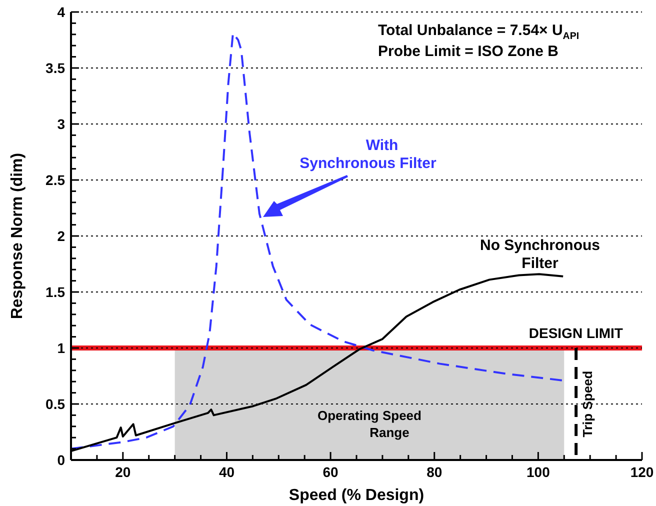 The height and width of the screenshot is (506, 656). Describe the element at coordinates (123, 472) in the screenshot. I see `x-tick-label: 20` at that location.